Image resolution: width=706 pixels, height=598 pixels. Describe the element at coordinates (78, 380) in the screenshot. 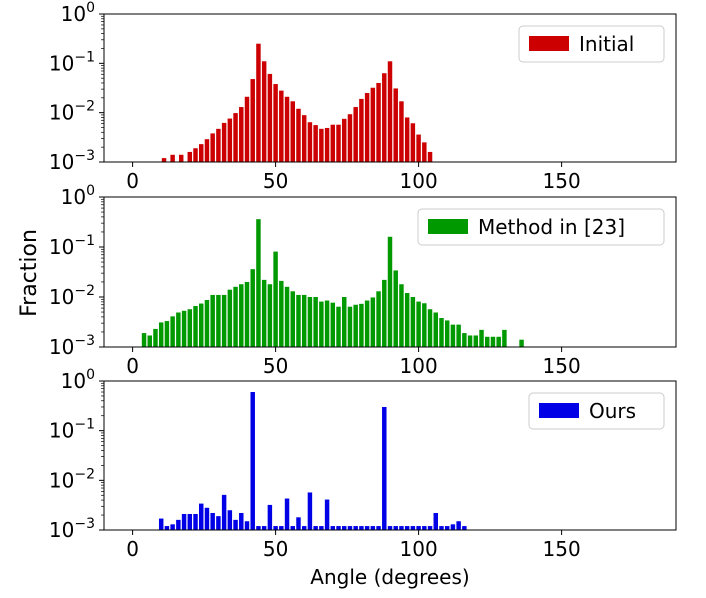

I see `y-tick-label: 10⁰` at that location.